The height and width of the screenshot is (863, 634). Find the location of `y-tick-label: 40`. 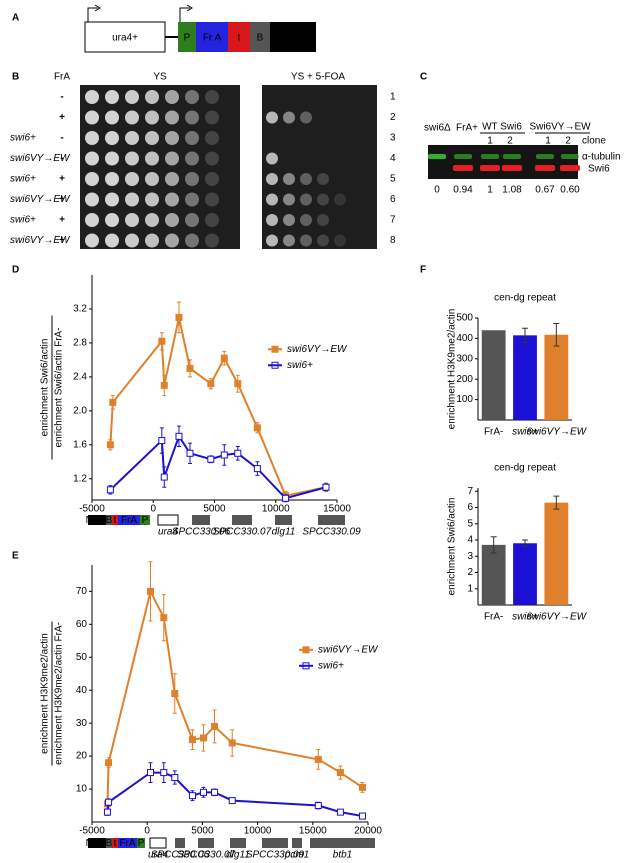

y-tick-label: 40 is located at coordinates (82, 690).